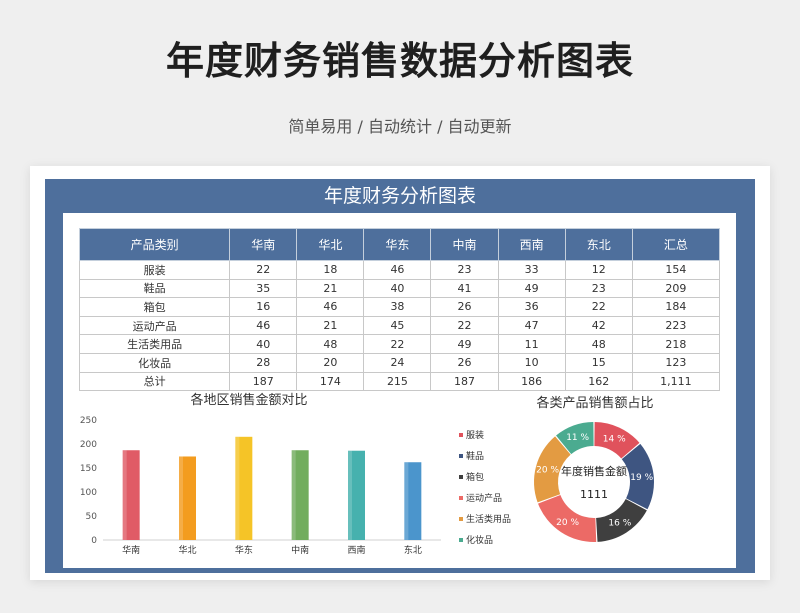  Describe the element at coordinates (598, 244) in the screenshot. I see `column-header: 东北` at that location.